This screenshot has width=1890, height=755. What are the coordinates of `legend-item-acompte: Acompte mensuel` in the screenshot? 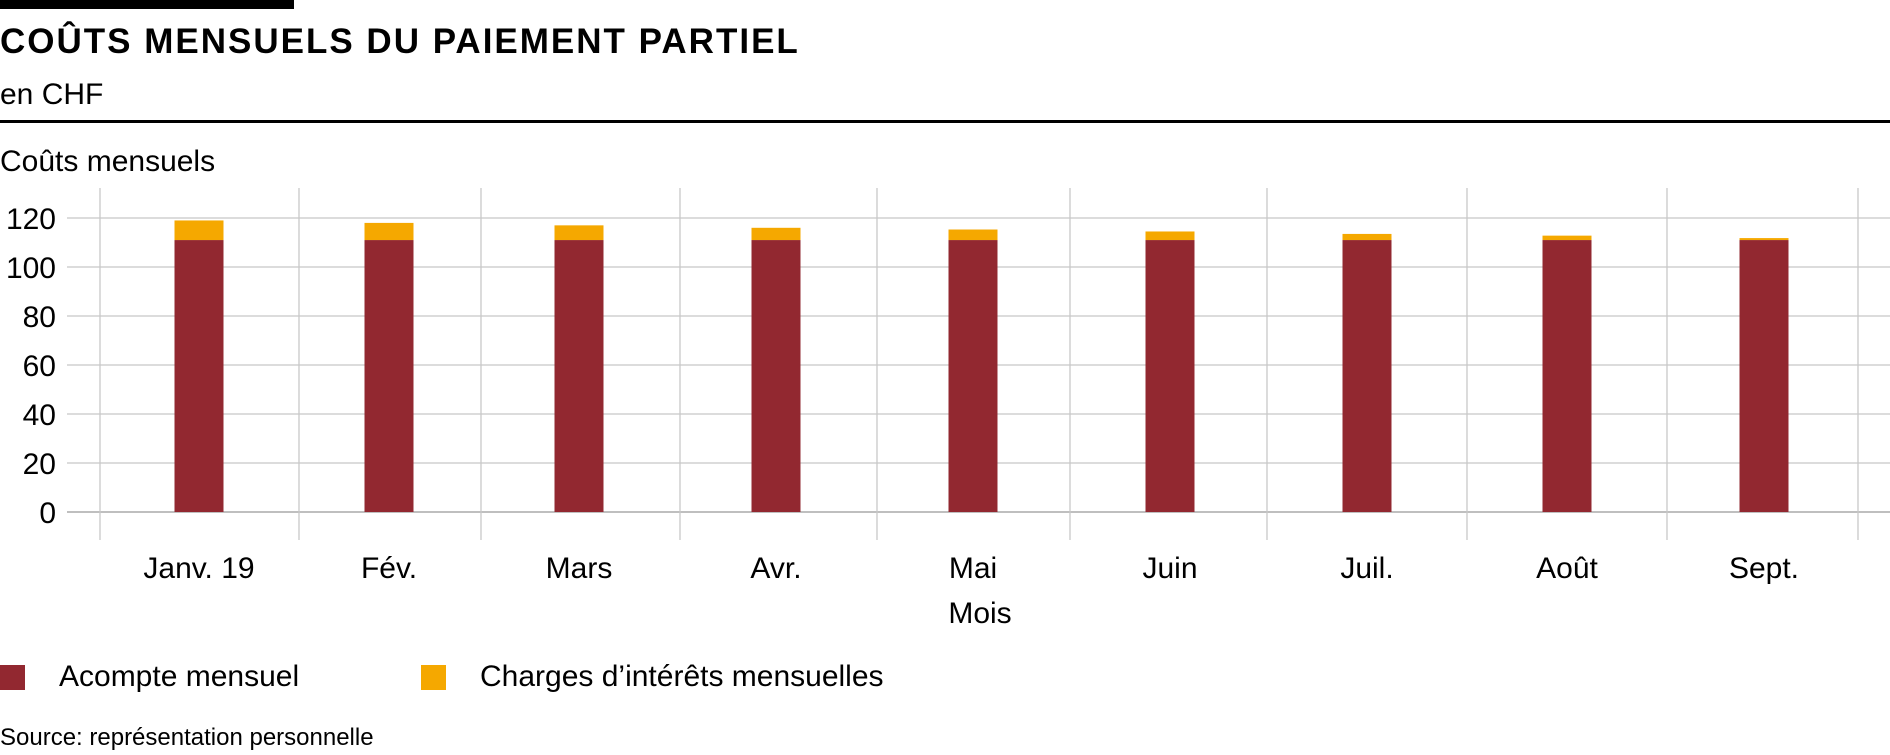 It's located at (149, 677).